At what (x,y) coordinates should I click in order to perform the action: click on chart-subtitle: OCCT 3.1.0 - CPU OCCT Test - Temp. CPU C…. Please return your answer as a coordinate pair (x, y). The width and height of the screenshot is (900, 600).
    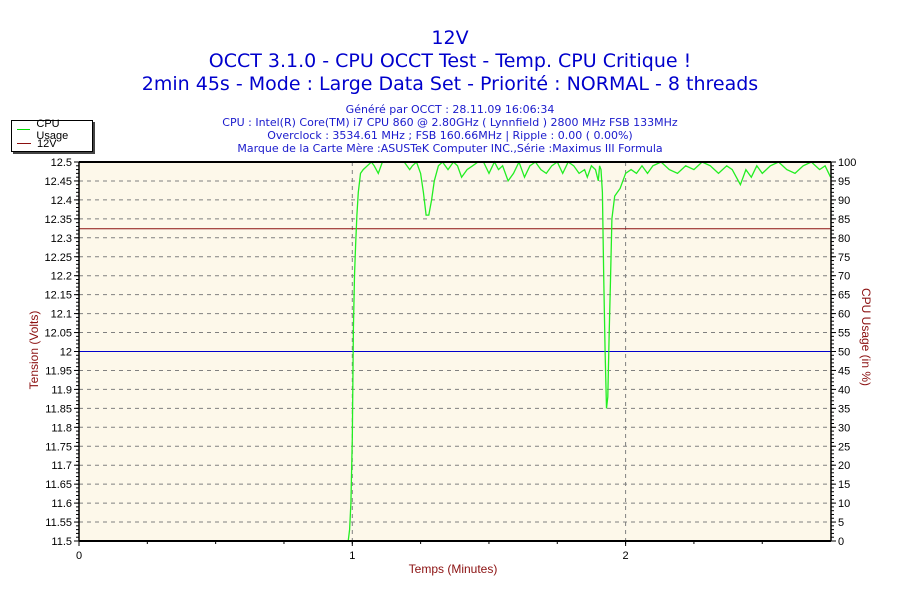
    Looking at the image, I should click on (450, 61).